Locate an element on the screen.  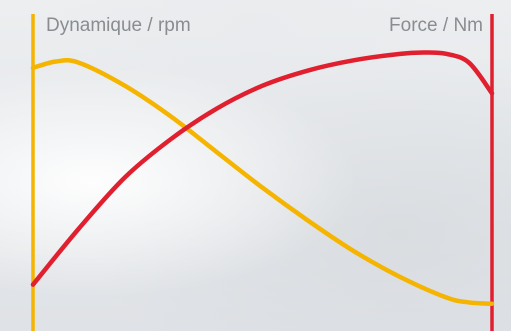
left-axis-label: Dynamique / rpm is located at coordinates (118, 25).